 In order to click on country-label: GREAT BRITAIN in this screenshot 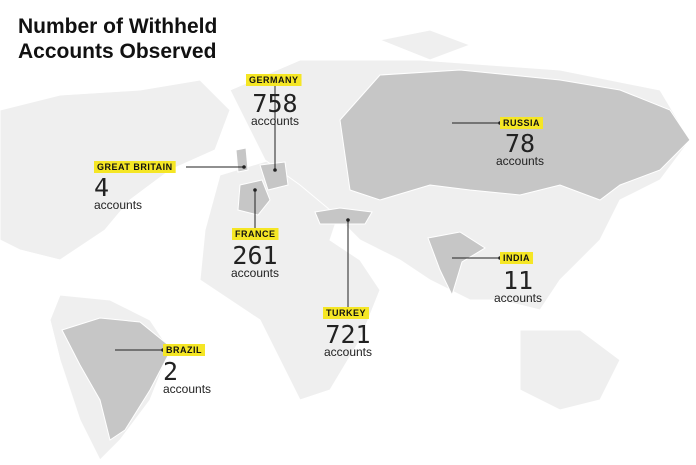, I will do `click(135, 167)`.